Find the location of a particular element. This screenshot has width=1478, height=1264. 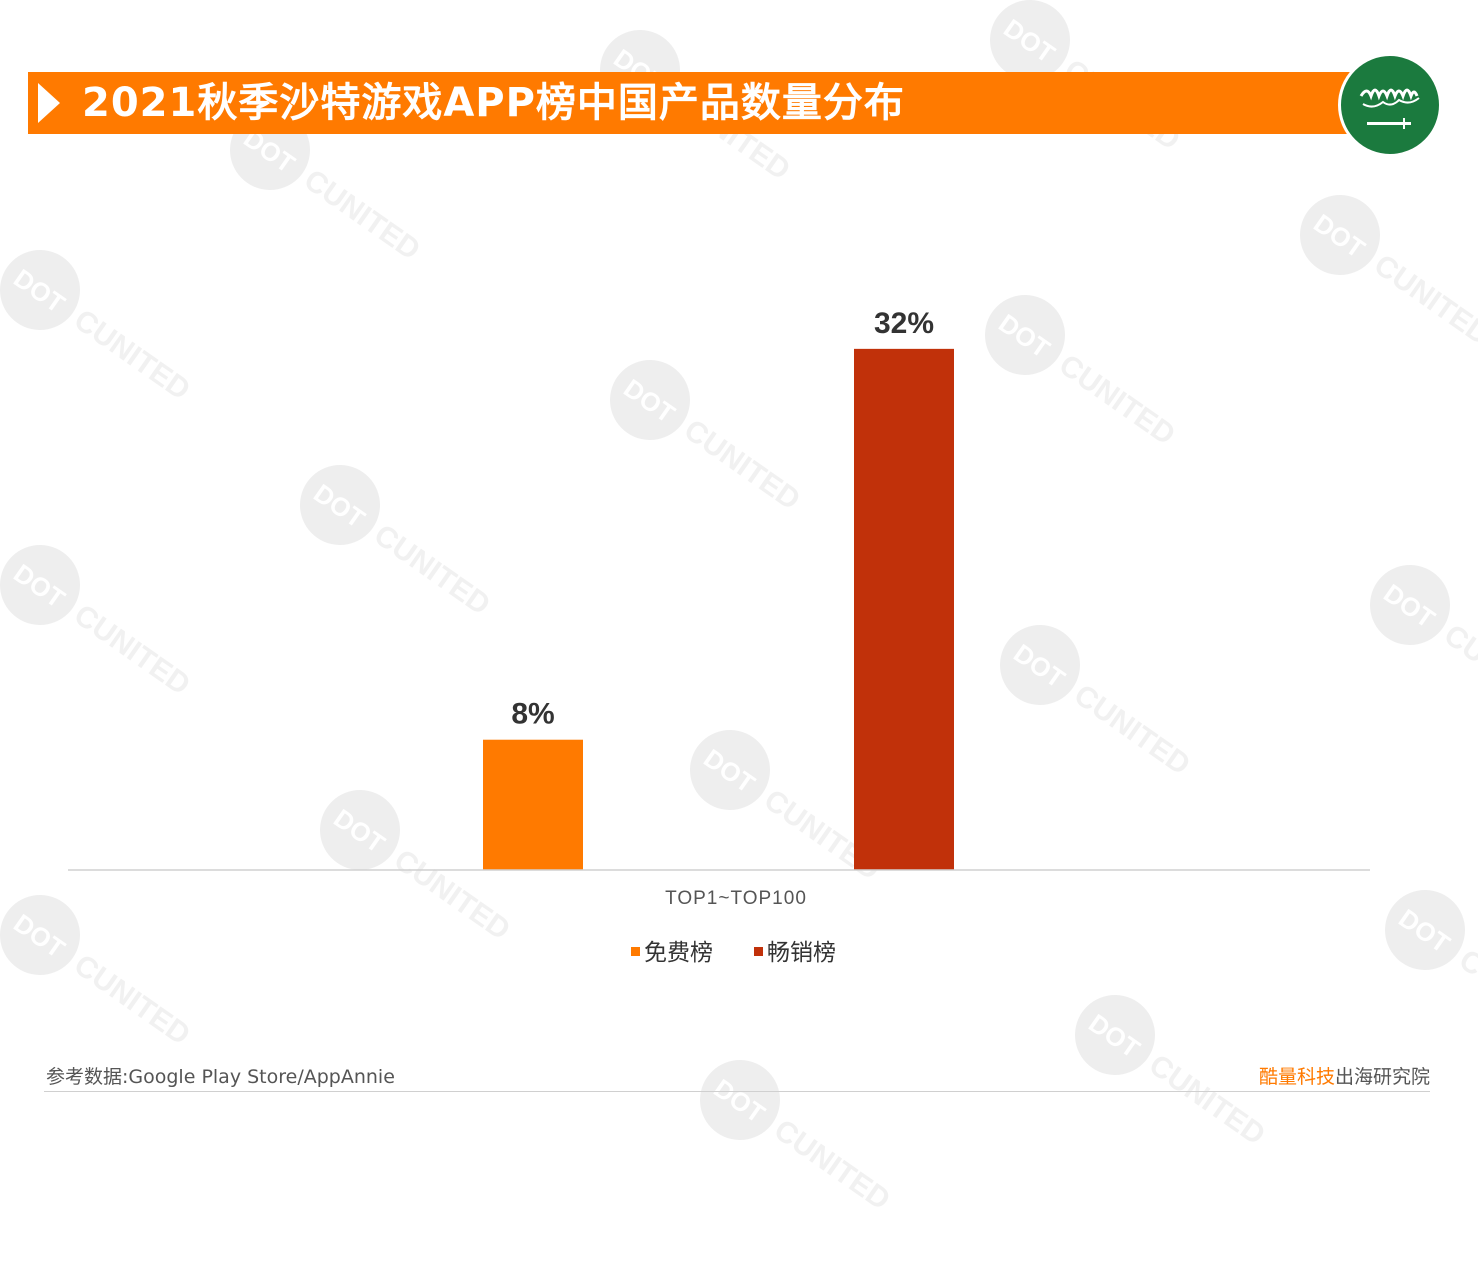

bar-free is located at coordinates (533, 804).